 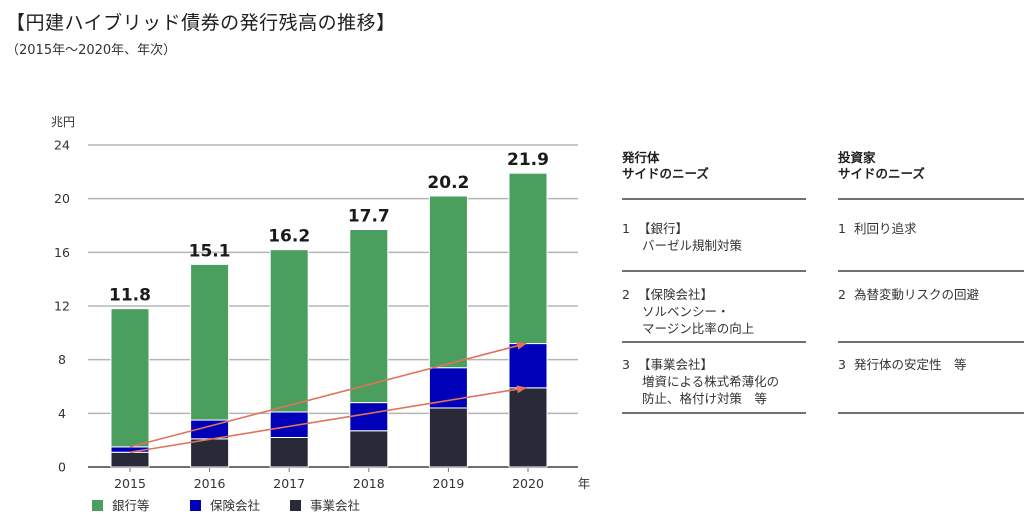 I want to click on investor-need-item: 1 利回り追求, so click(x=877, y=228).